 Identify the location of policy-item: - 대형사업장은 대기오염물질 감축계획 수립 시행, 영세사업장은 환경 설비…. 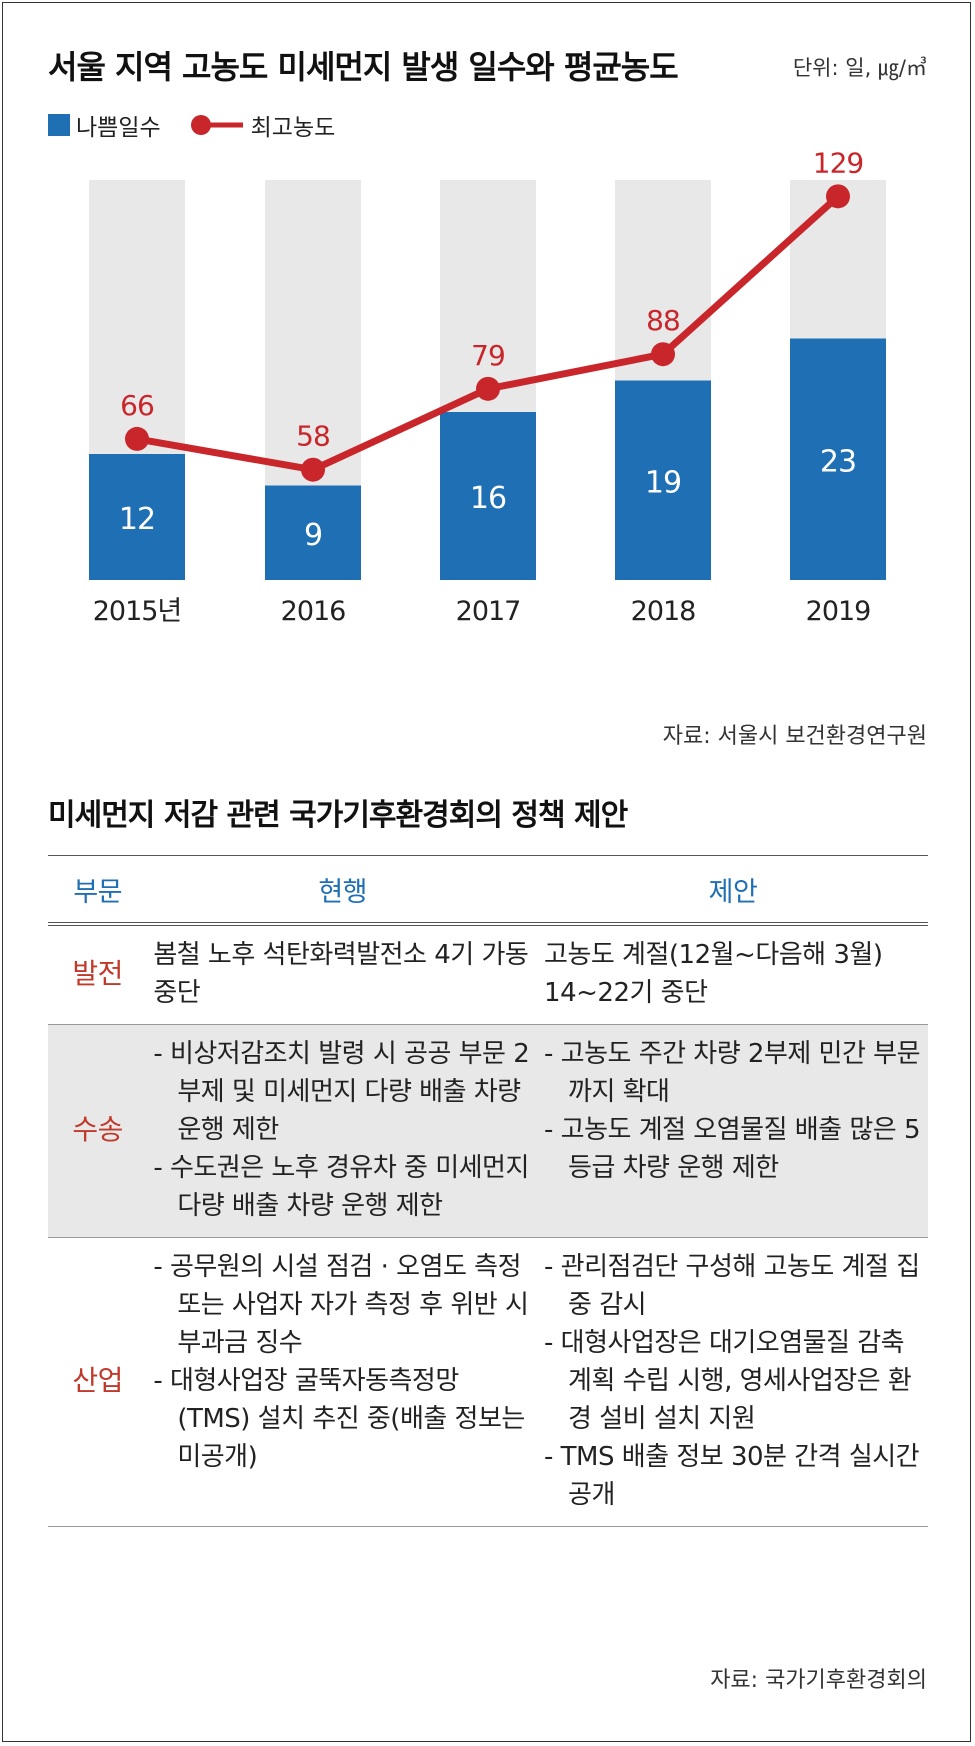
(728, 1381).